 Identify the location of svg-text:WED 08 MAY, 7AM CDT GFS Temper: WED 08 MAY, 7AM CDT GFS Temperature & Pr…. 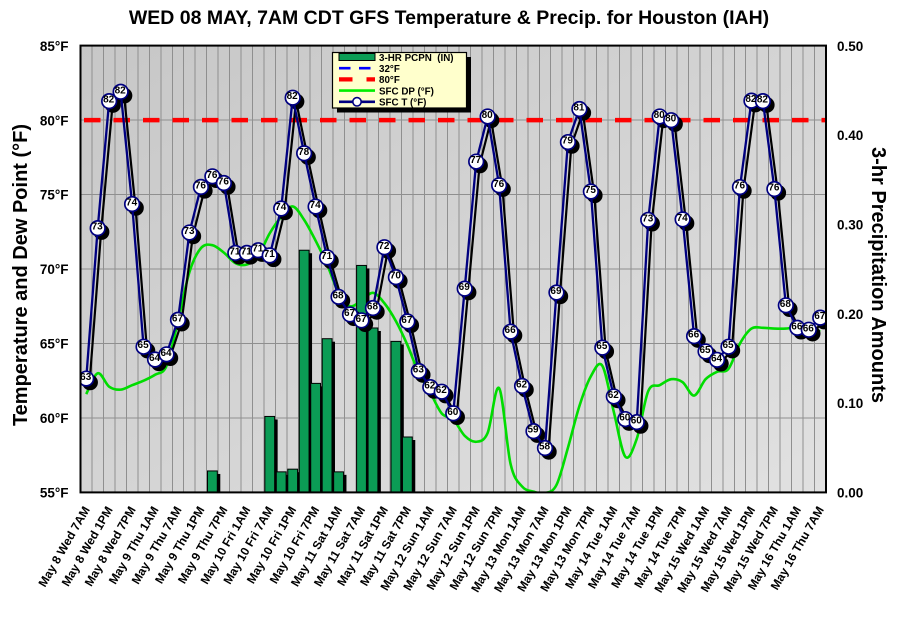
(449, 18).